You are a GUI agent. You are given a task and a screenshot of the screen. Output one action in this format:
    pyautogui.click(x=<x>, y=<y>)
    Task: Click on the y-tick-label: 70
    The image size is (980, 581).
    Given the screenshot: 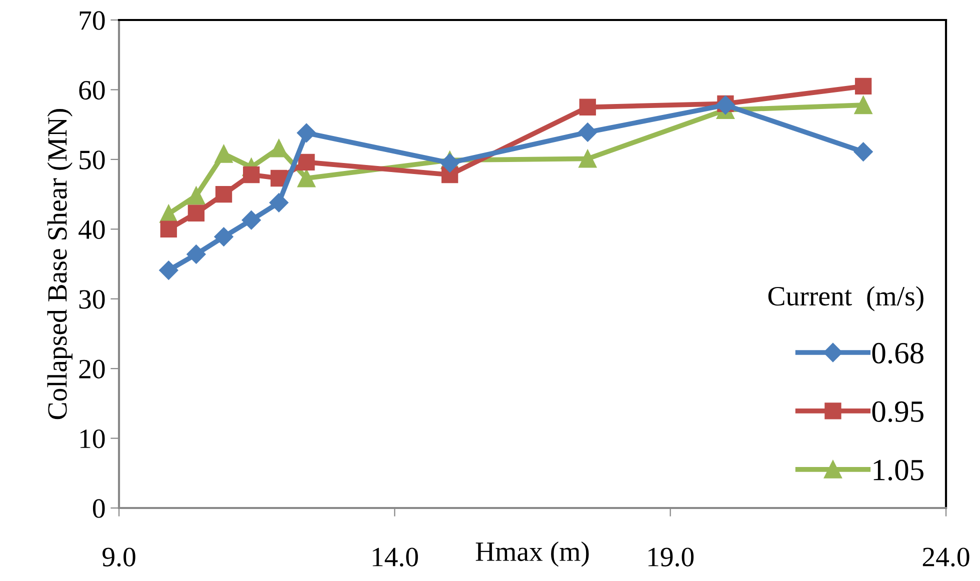 What is the action you would take?
    pyautogui.click(x=92, y=20)
    